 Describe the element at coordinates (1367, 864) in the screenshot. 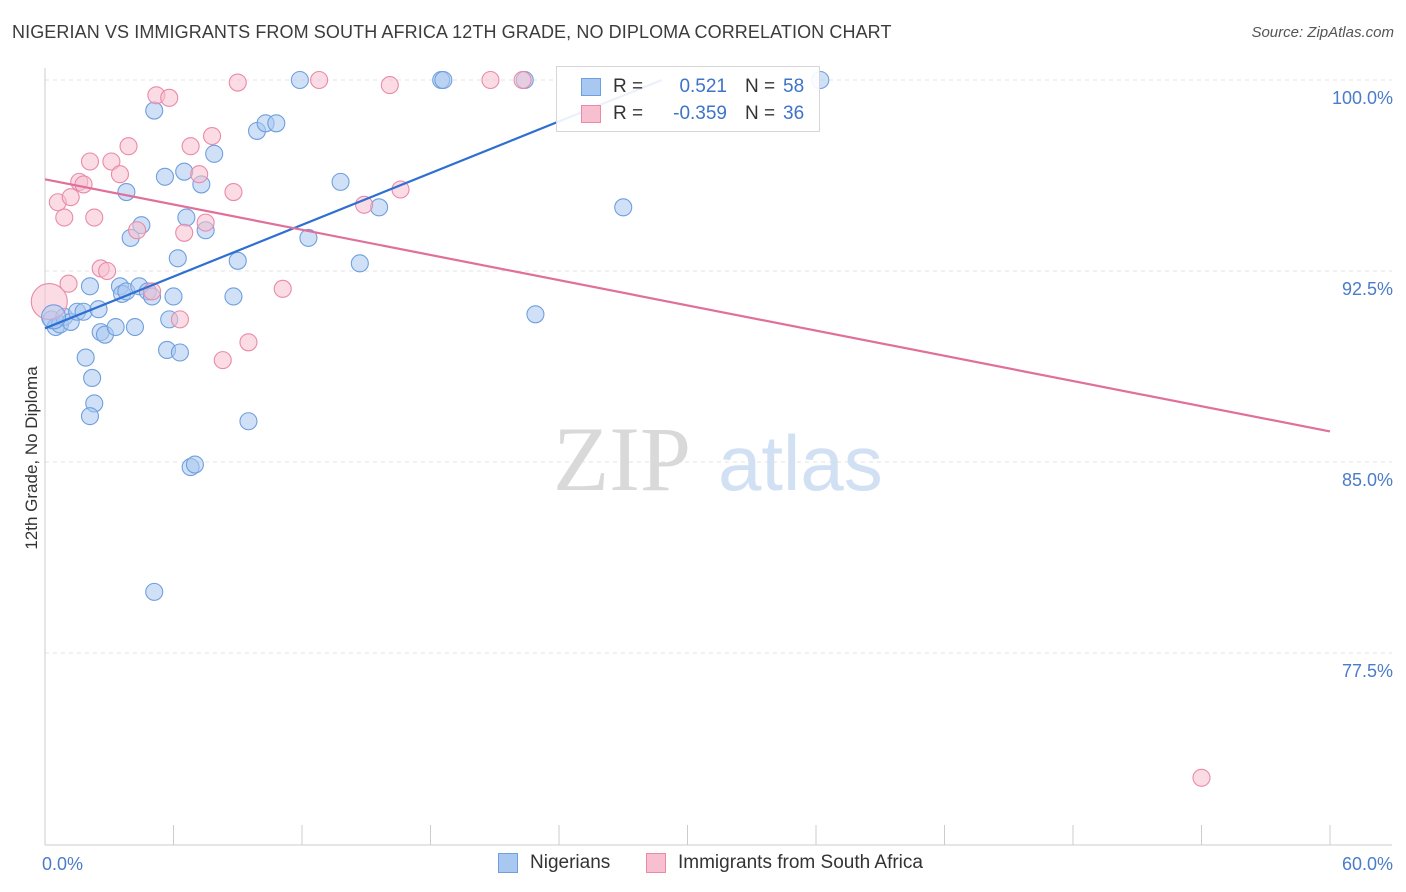

I see `x-tick-label: 60.0%` at that location.